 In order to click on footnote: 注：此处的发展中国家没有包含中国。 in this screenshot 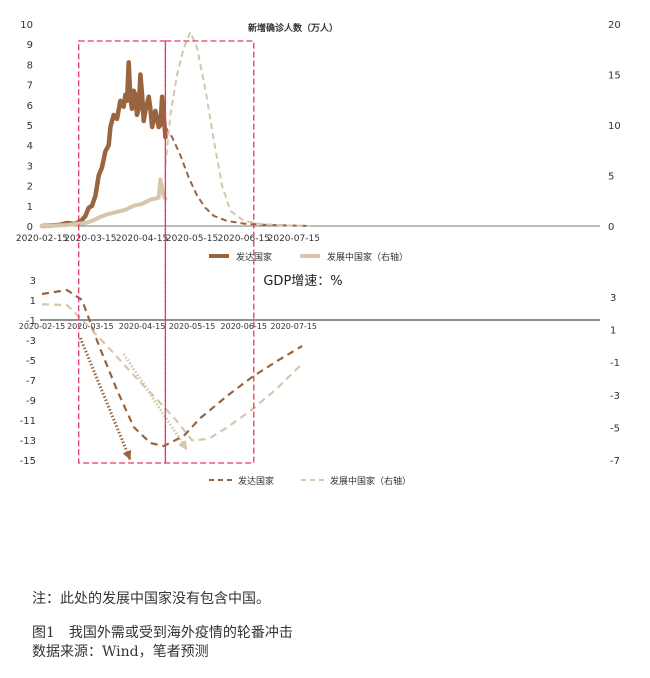, I will do `click(151, 599)`.